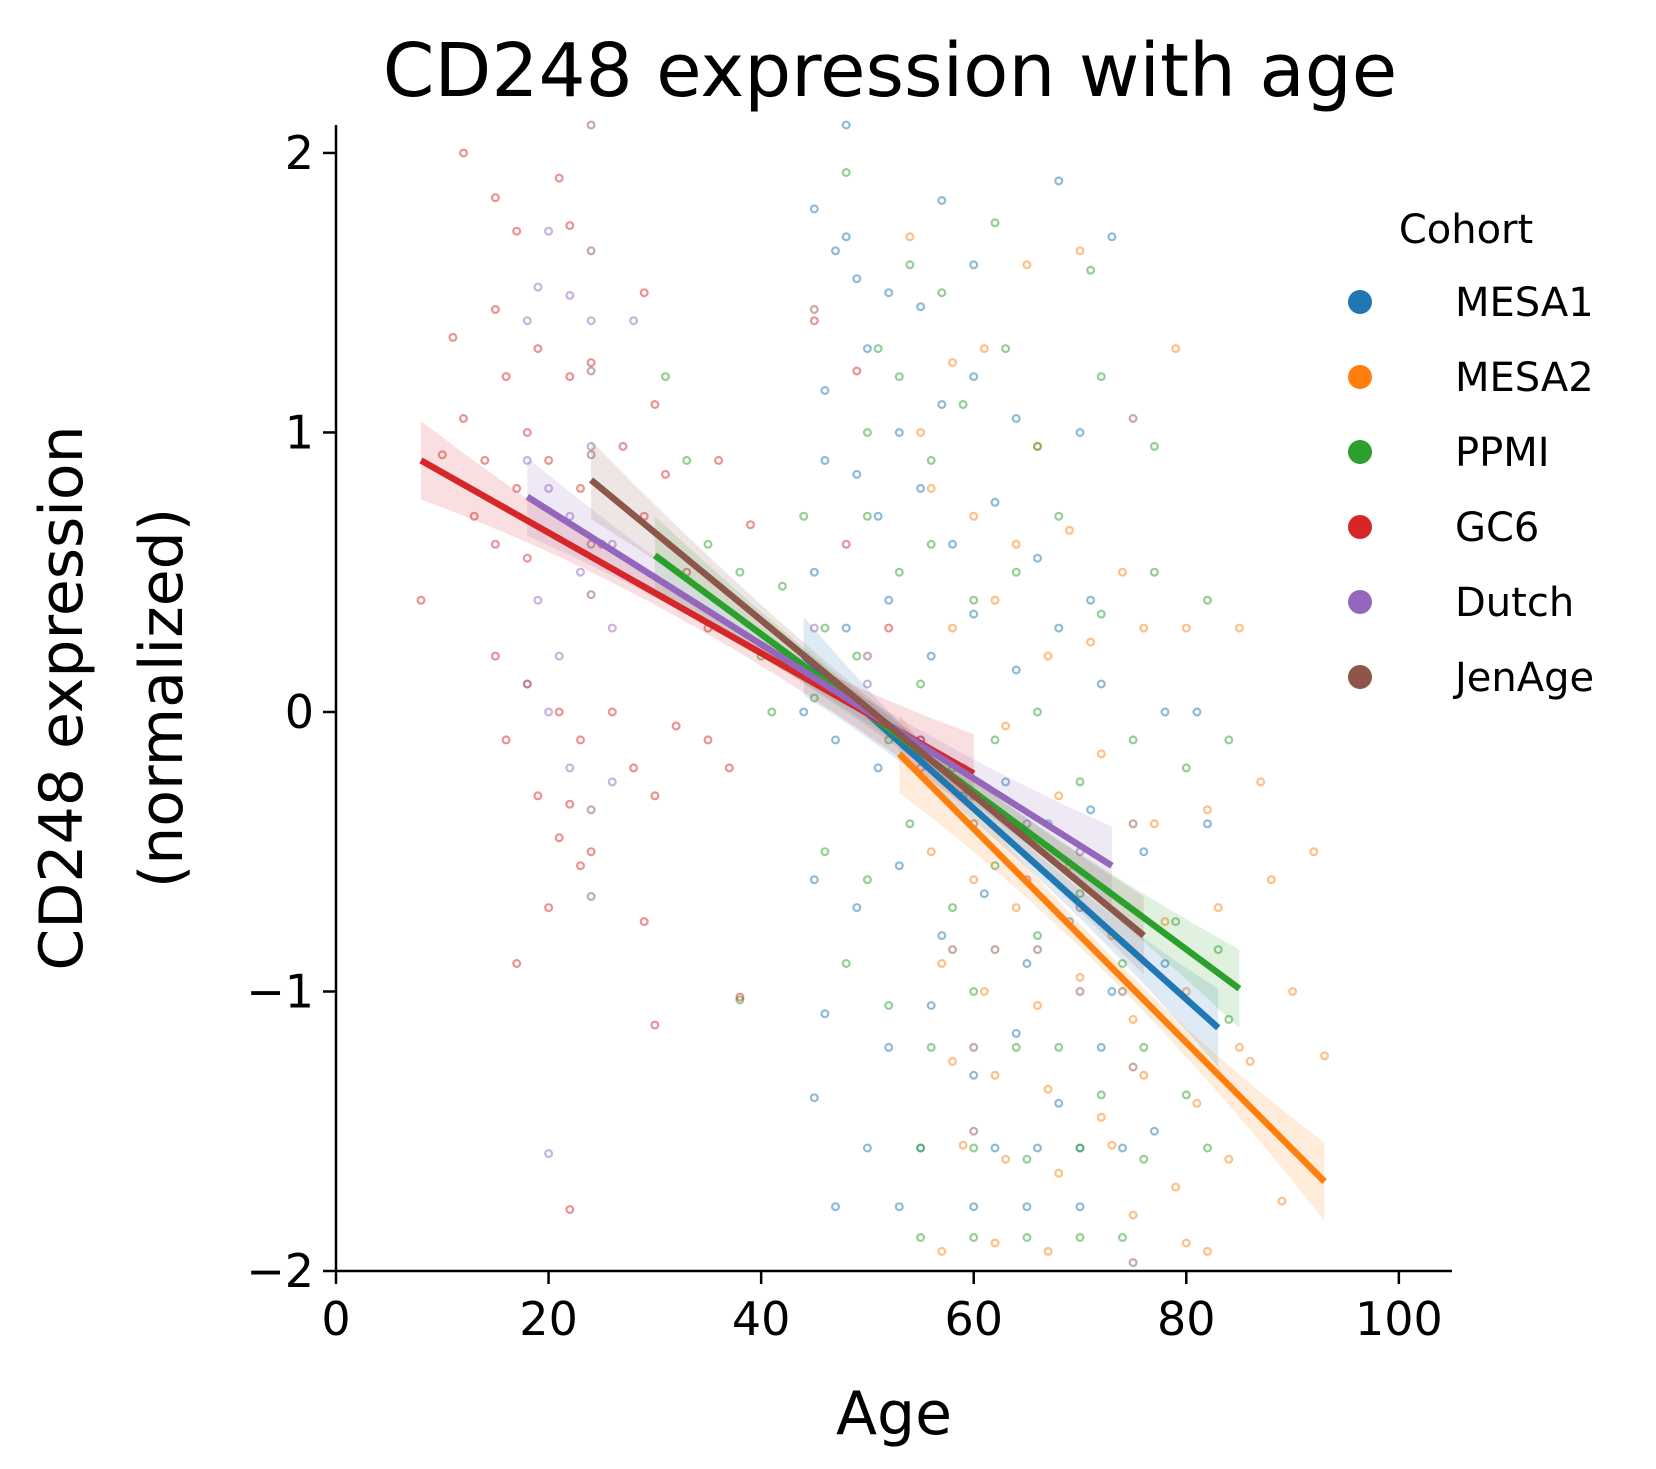 The width and height of the screenshot is (1656, 1469). Describe the element at coordinates (1514, 603) in the screenshot. I see `legend-label-dutch: Dutch` at that location.